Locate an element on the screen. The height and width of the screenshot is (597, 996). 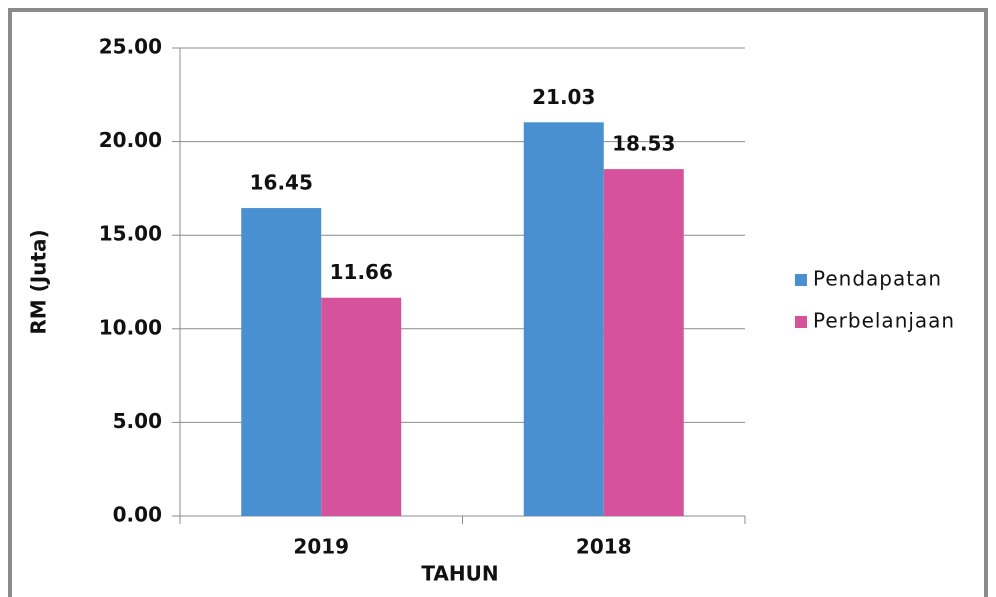
data-label: 16.45 is located at coordinates (281, 183).